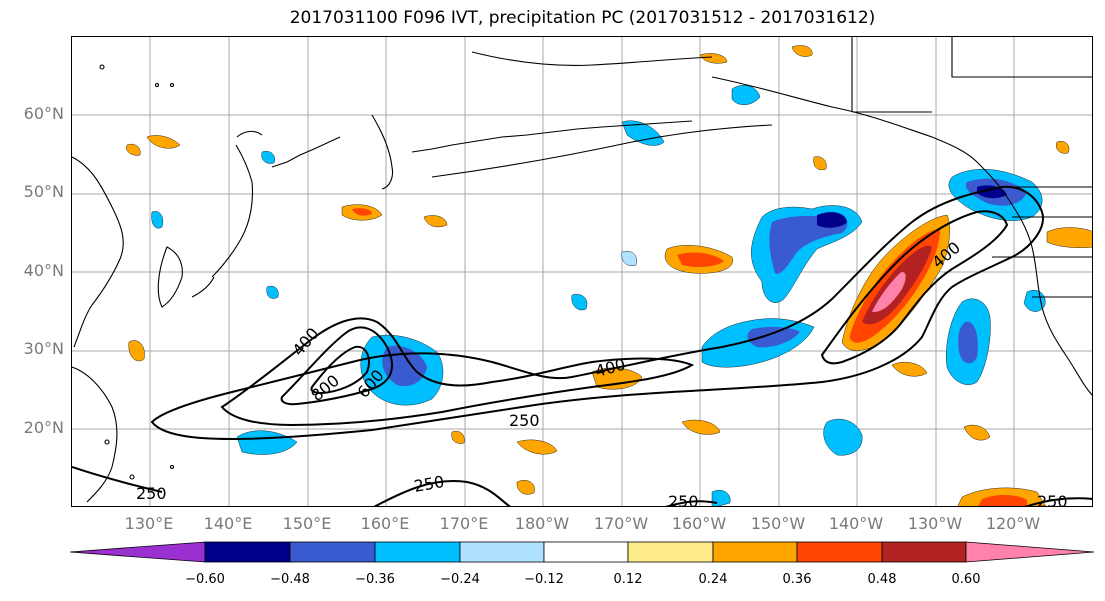 The height and width of the screenshot is (601, 1105). What do you see at coordinates (797, 579) in the screenshot?
I see `colorbar-tick: 0.36` at bounding box center [797, 579].